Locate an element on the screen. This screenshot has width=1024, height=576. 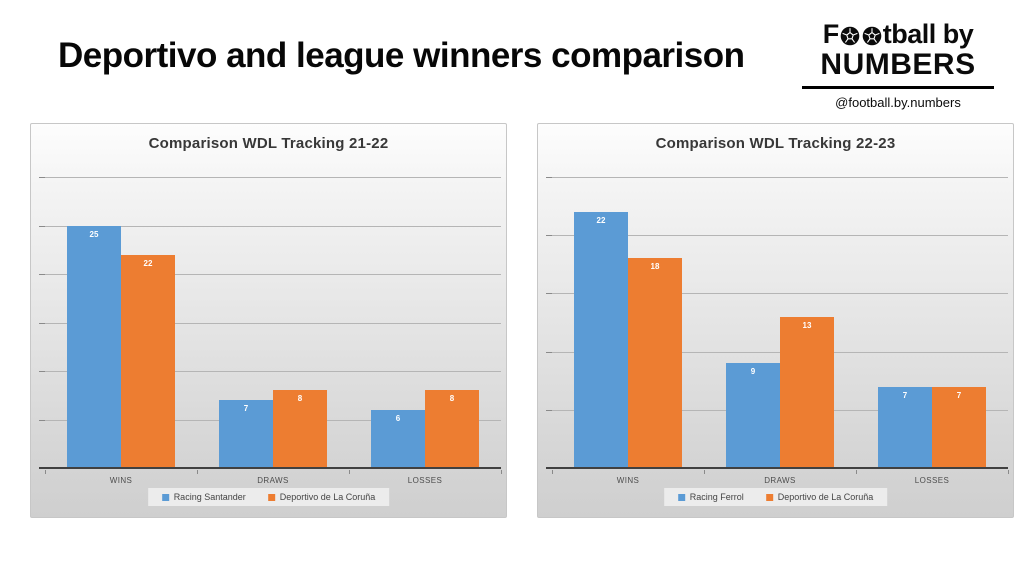
legend-item: Racing Ferrol is located at coordinates (710, 497).